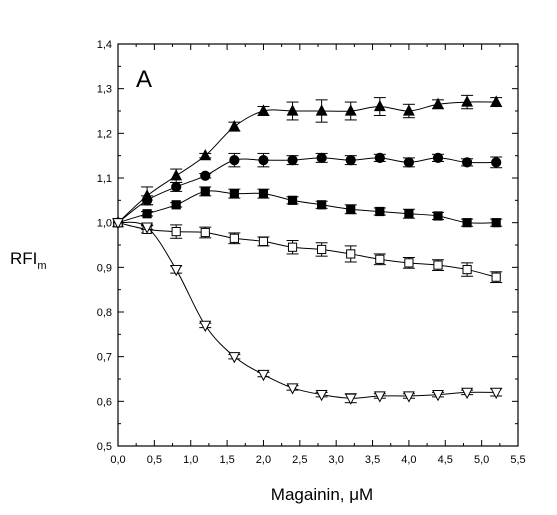 The height and width of the screenshot is (515, 557). I want to click on x-tick-label: 1,5, so click(226, 460).